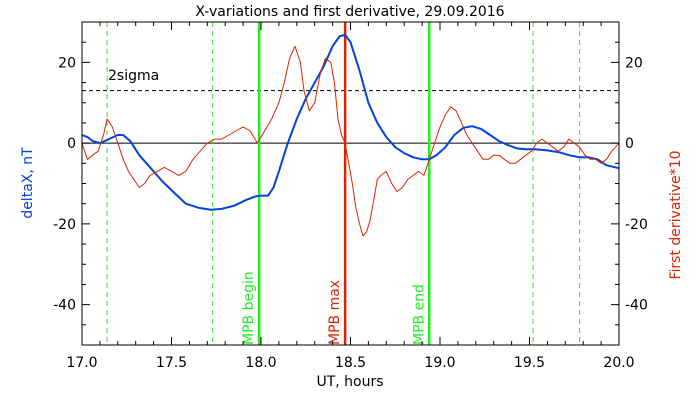 This screenshot has width=700, height=400. What do you see at coordinates (249, 308) in the screenshot?
I see `marker-label-2: MPB begin` at bounding box center [249, 308].